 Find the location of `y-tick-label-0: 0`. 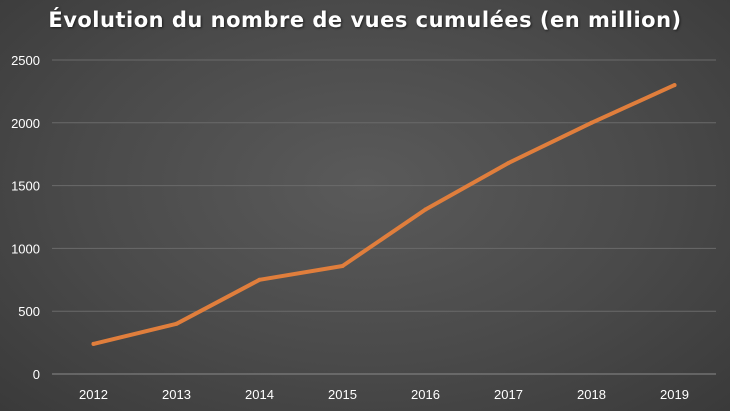

y-tick-label-0: 0 is located at coordinates (36, 374).